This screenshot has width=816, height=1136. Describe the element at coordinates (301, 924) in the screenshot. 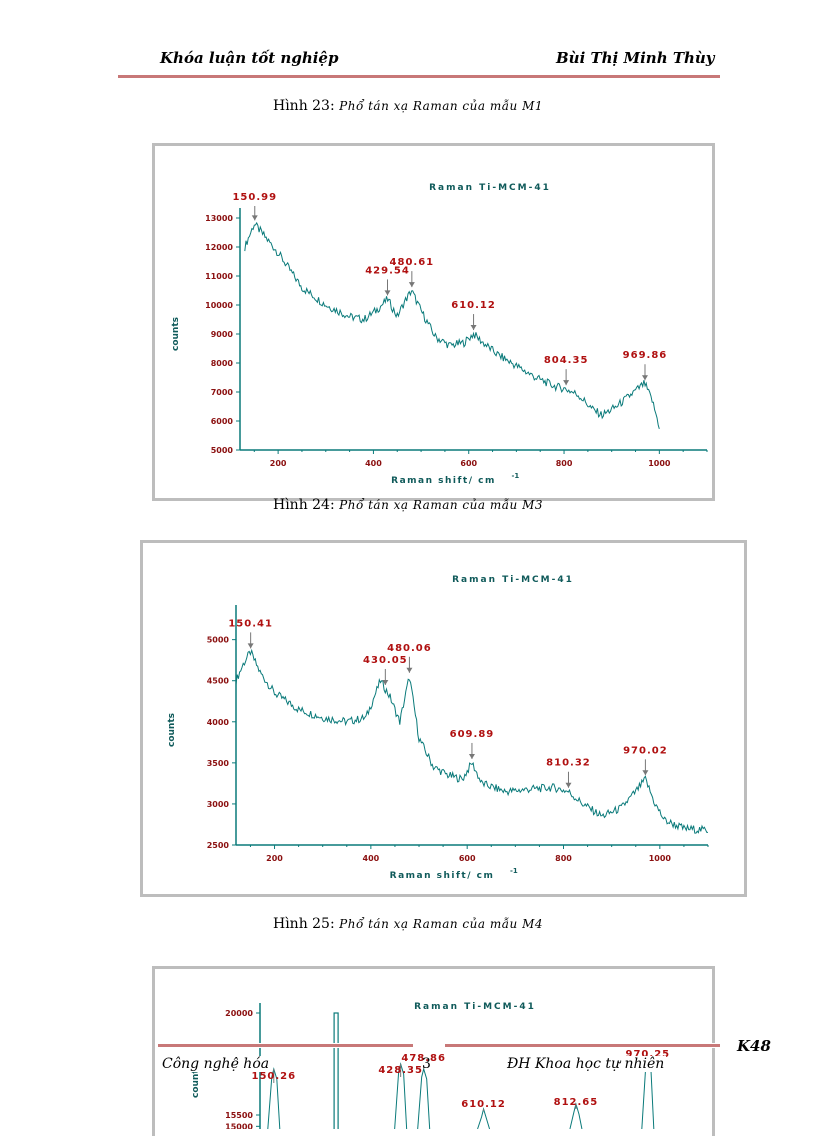

I see `caption-label: Hình 25` at that location.